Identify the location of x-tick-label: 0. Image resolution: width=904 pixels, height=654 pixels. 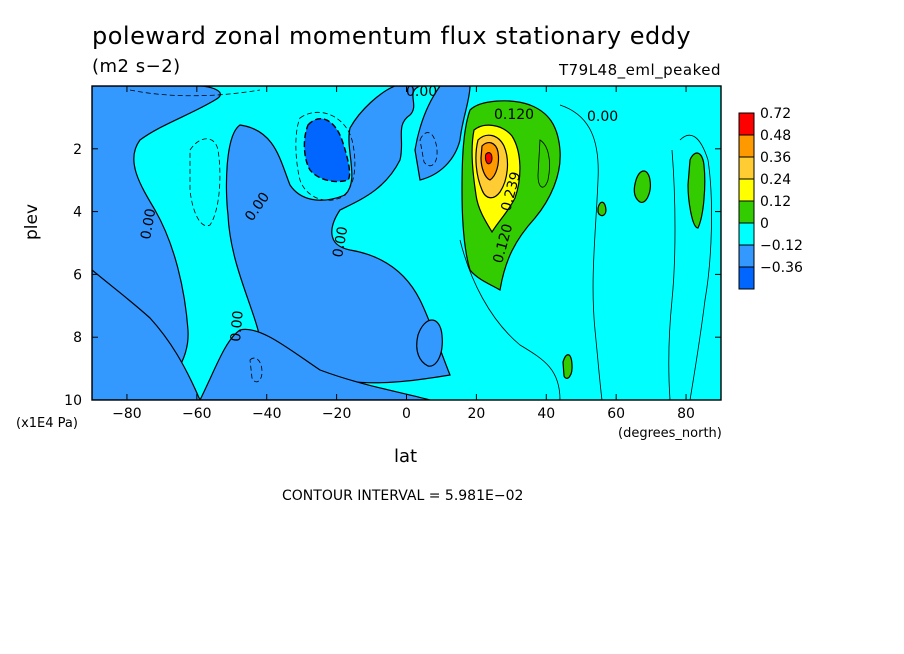
(406, 414).